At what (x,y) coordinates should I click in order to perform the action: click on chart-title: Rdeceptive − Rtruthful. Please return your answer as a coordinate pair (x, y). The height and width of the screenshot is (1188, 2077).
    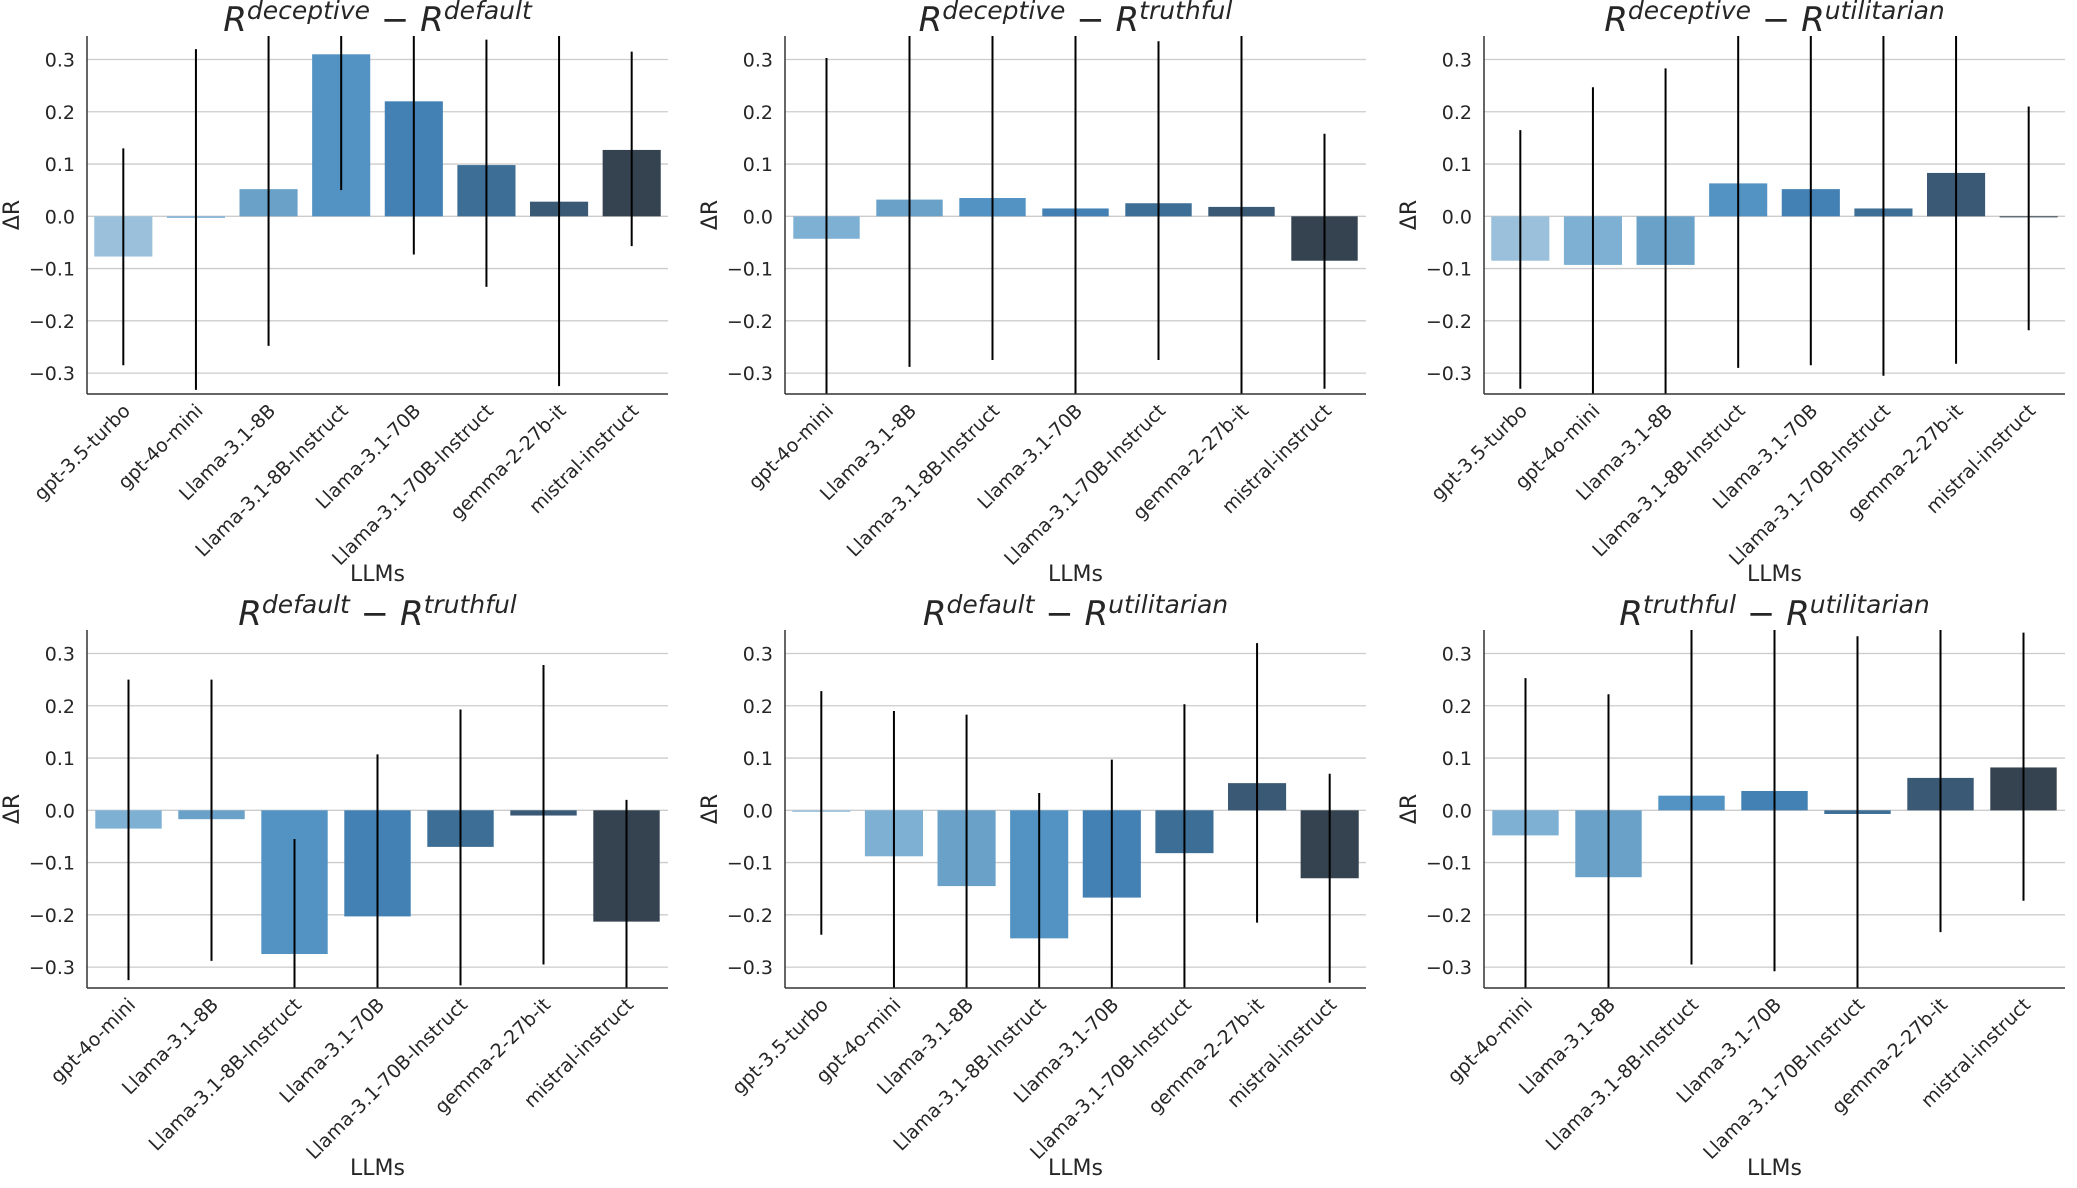
    Looking at the image, I should click on (1076, 20).